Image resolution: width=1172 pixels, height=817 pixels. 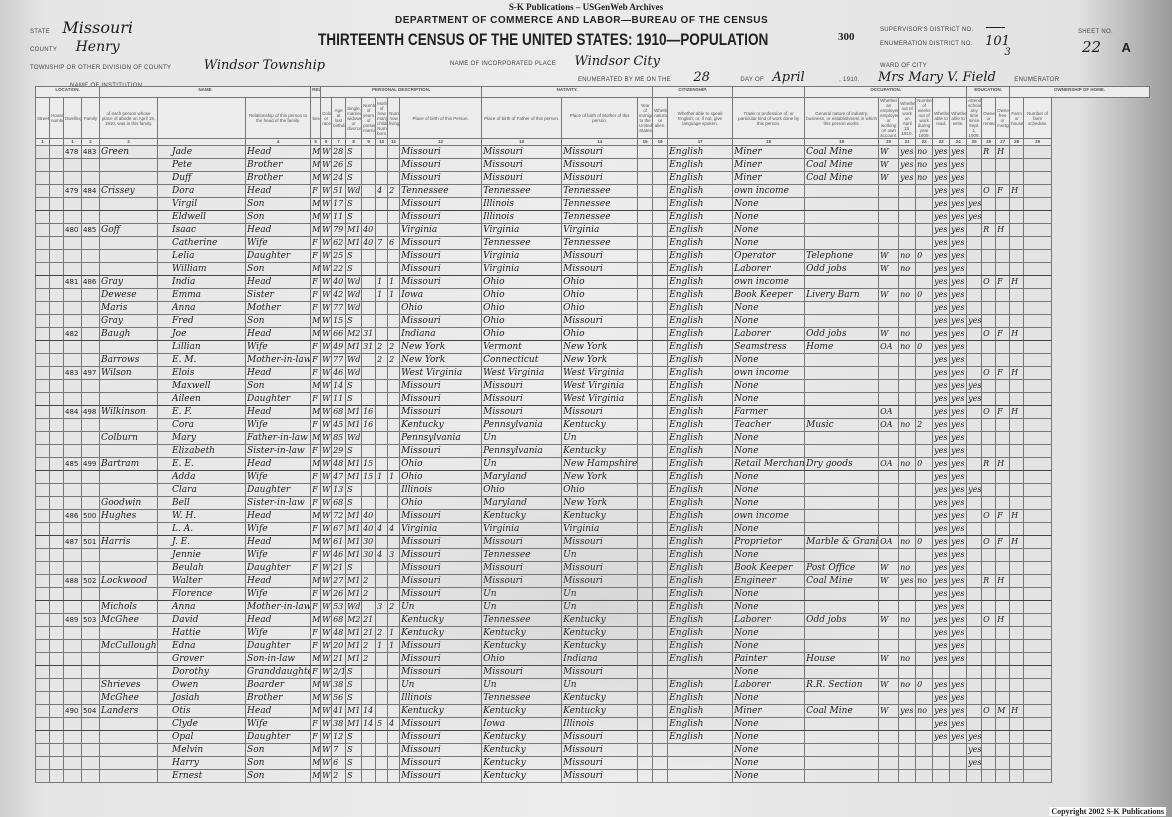 What do you see at coordinates (202, 412) in the screenshot?
I see `given-name: E. F.` at bounding box center [202, 412].